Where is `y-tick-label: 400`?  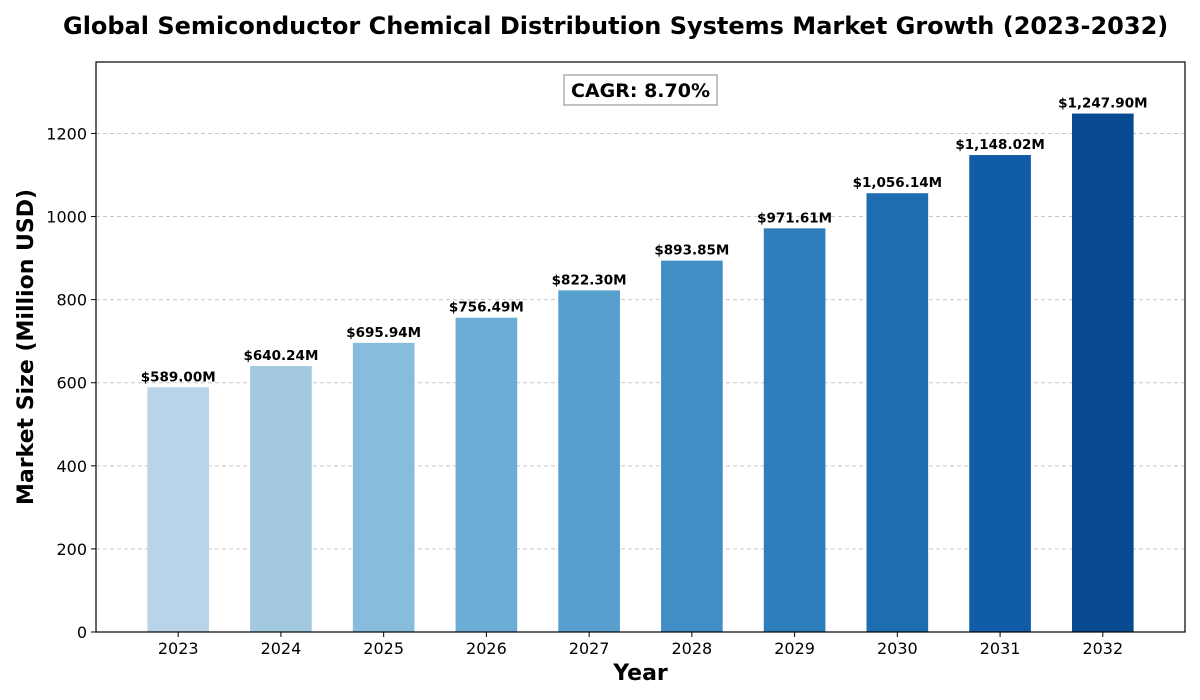
y-tick-label: 400 is located at coordinates (71, 466).